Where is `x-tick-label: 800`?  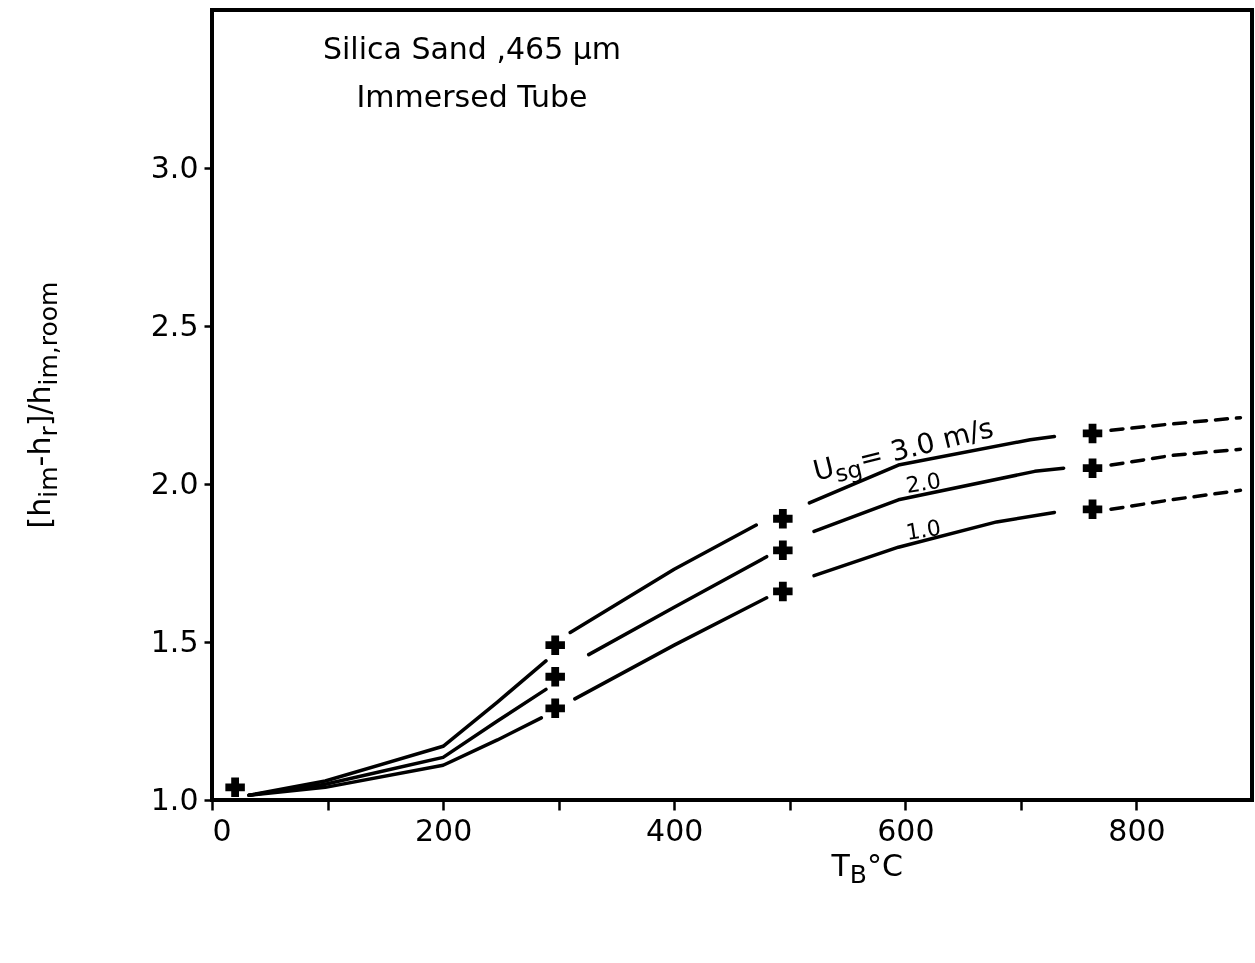 x-tick-label: 800 is located at coordinates (1137, 830).